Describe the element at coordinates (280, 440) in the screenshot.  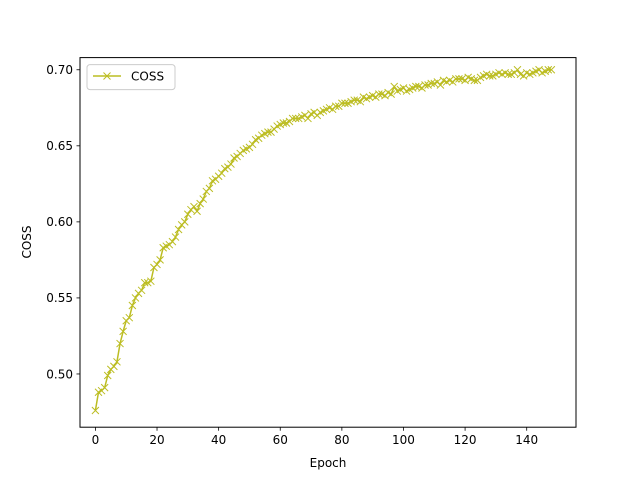
I see `x-tick-label: 60` at that location.